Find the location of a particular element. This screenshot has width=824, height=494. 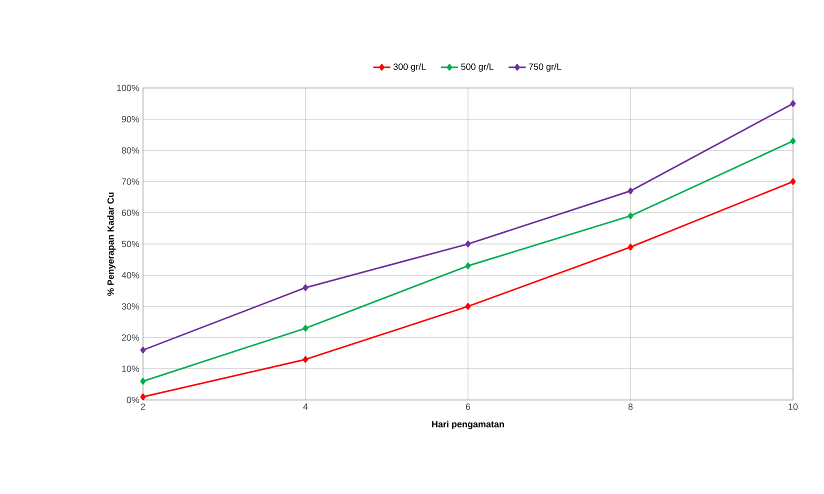

y-tick-label: 10% is located at coordinates (131, 369).